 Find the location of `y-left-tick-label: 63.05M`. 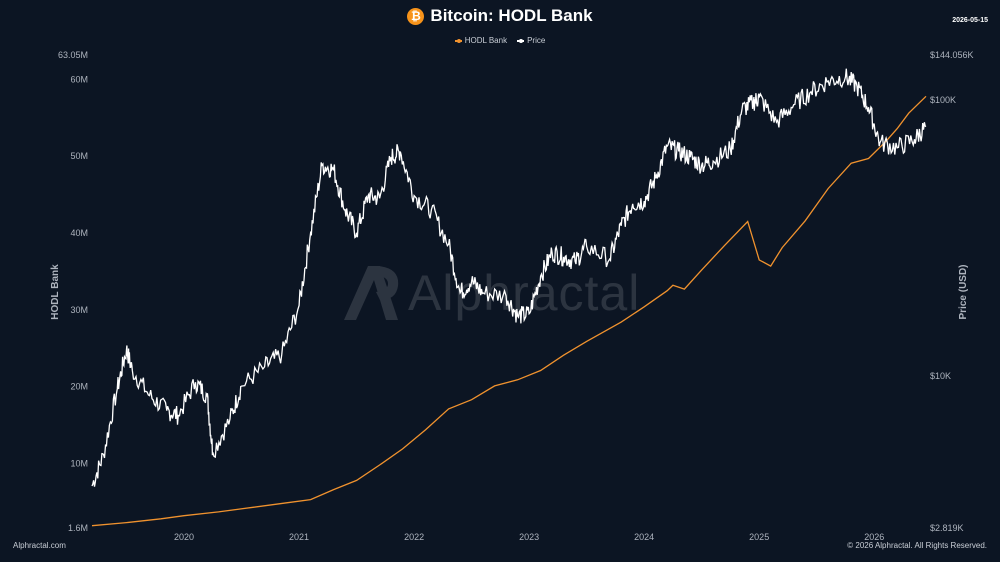

y-left-tick-label: 63.05M is located at coordinates (73, 55).